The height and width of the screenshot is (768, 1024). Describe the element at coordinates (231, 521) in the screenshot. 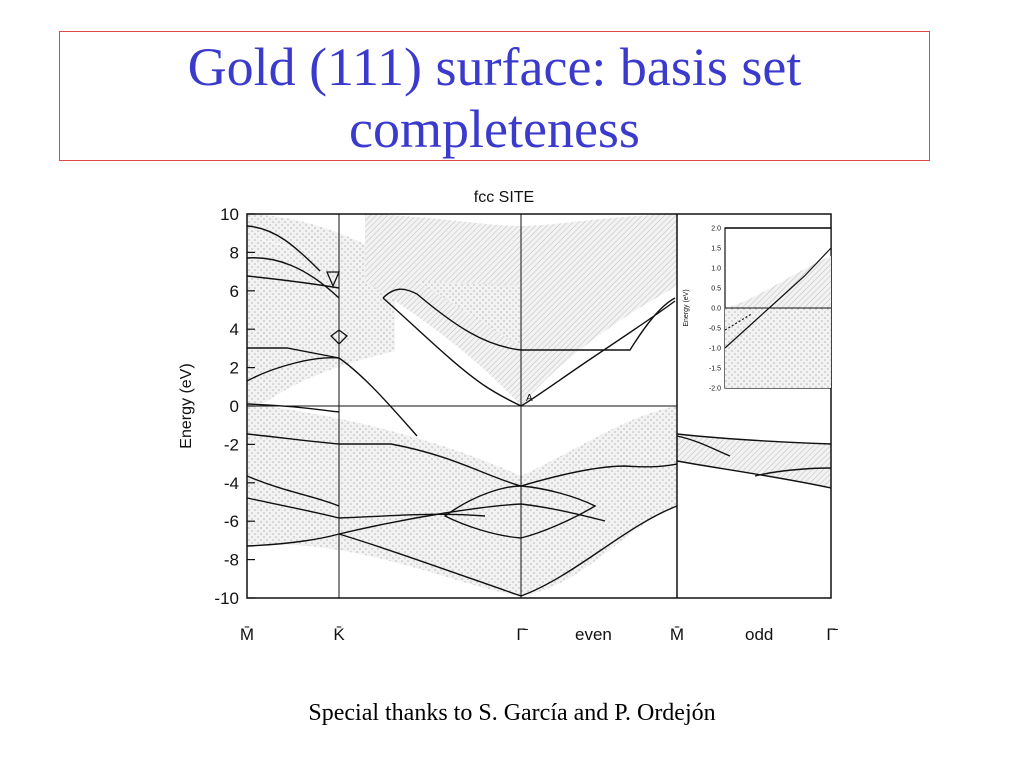

I see `y-tick-label: -6` at that location.